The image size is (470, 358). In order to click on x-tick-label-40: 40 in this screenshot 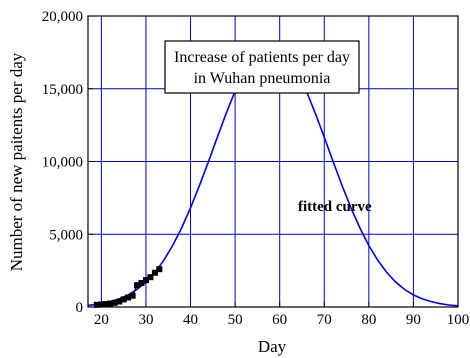, I will do `click(190, 320)`.